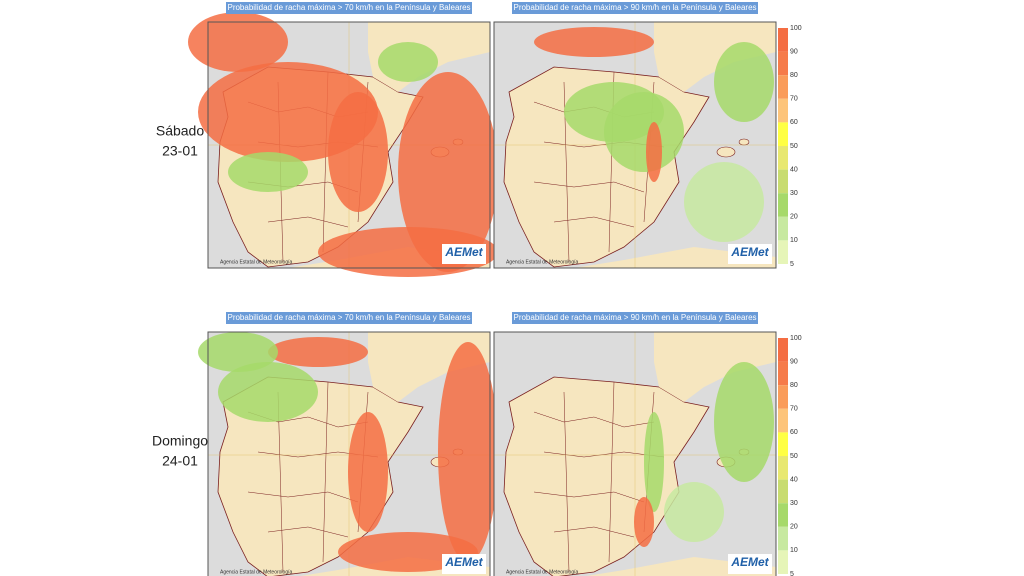 Image resolution: width=1024 pixels, height=576 pixels. Describe the element at coordinates (180, 461) in the screenshot. I see `row-date: 24-01` at that location.